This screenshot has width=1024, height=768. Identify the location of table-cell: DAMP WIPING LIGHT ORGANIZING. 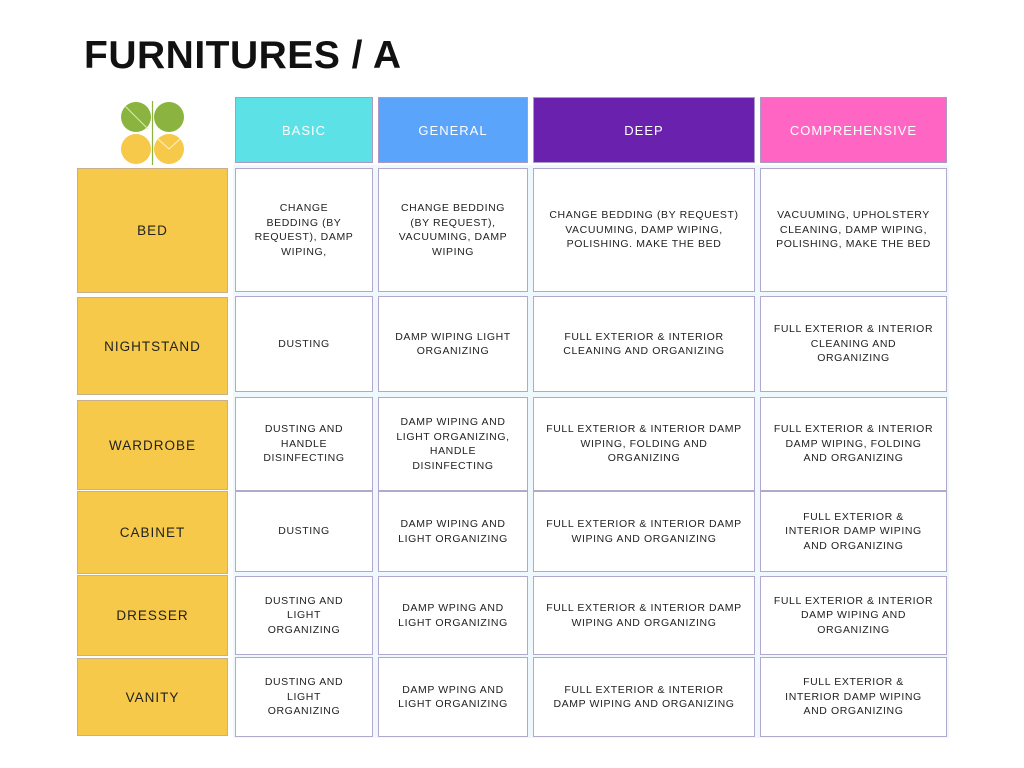
(453, 344).